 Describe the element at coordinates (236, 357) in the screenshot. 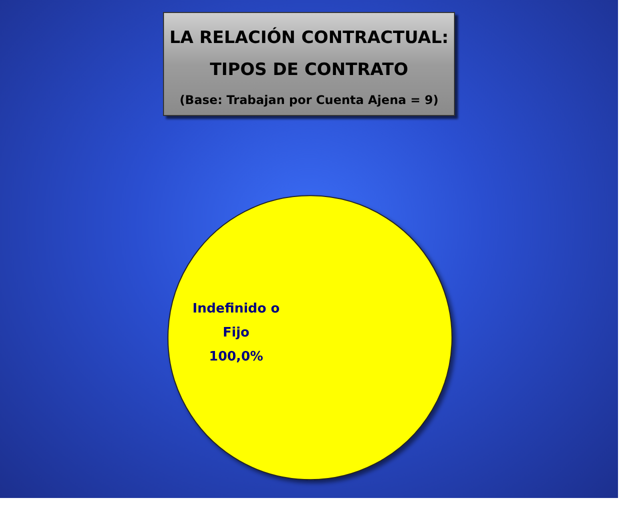

I see `data-label: 100,0%` at that location.